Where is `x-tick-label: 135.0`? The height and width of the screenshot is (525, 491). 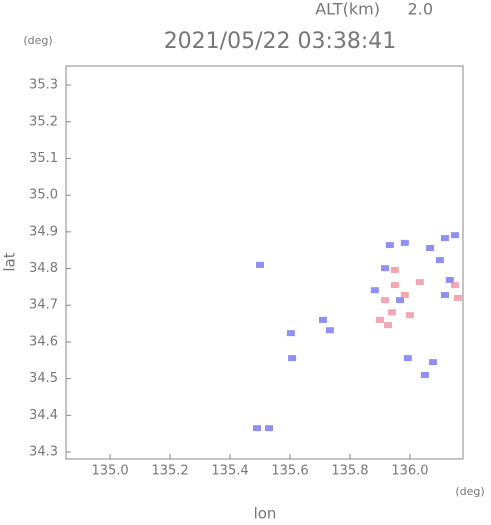
x-tick-label: 135.0 is located at coordinates (109, 471).